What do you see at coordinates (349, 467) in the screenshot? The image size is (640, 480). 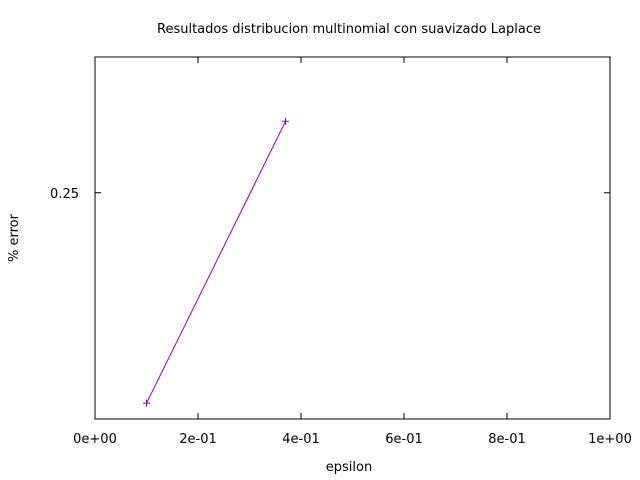 I see `x-axis-label: epsilon` at bounding box center [349, 467].